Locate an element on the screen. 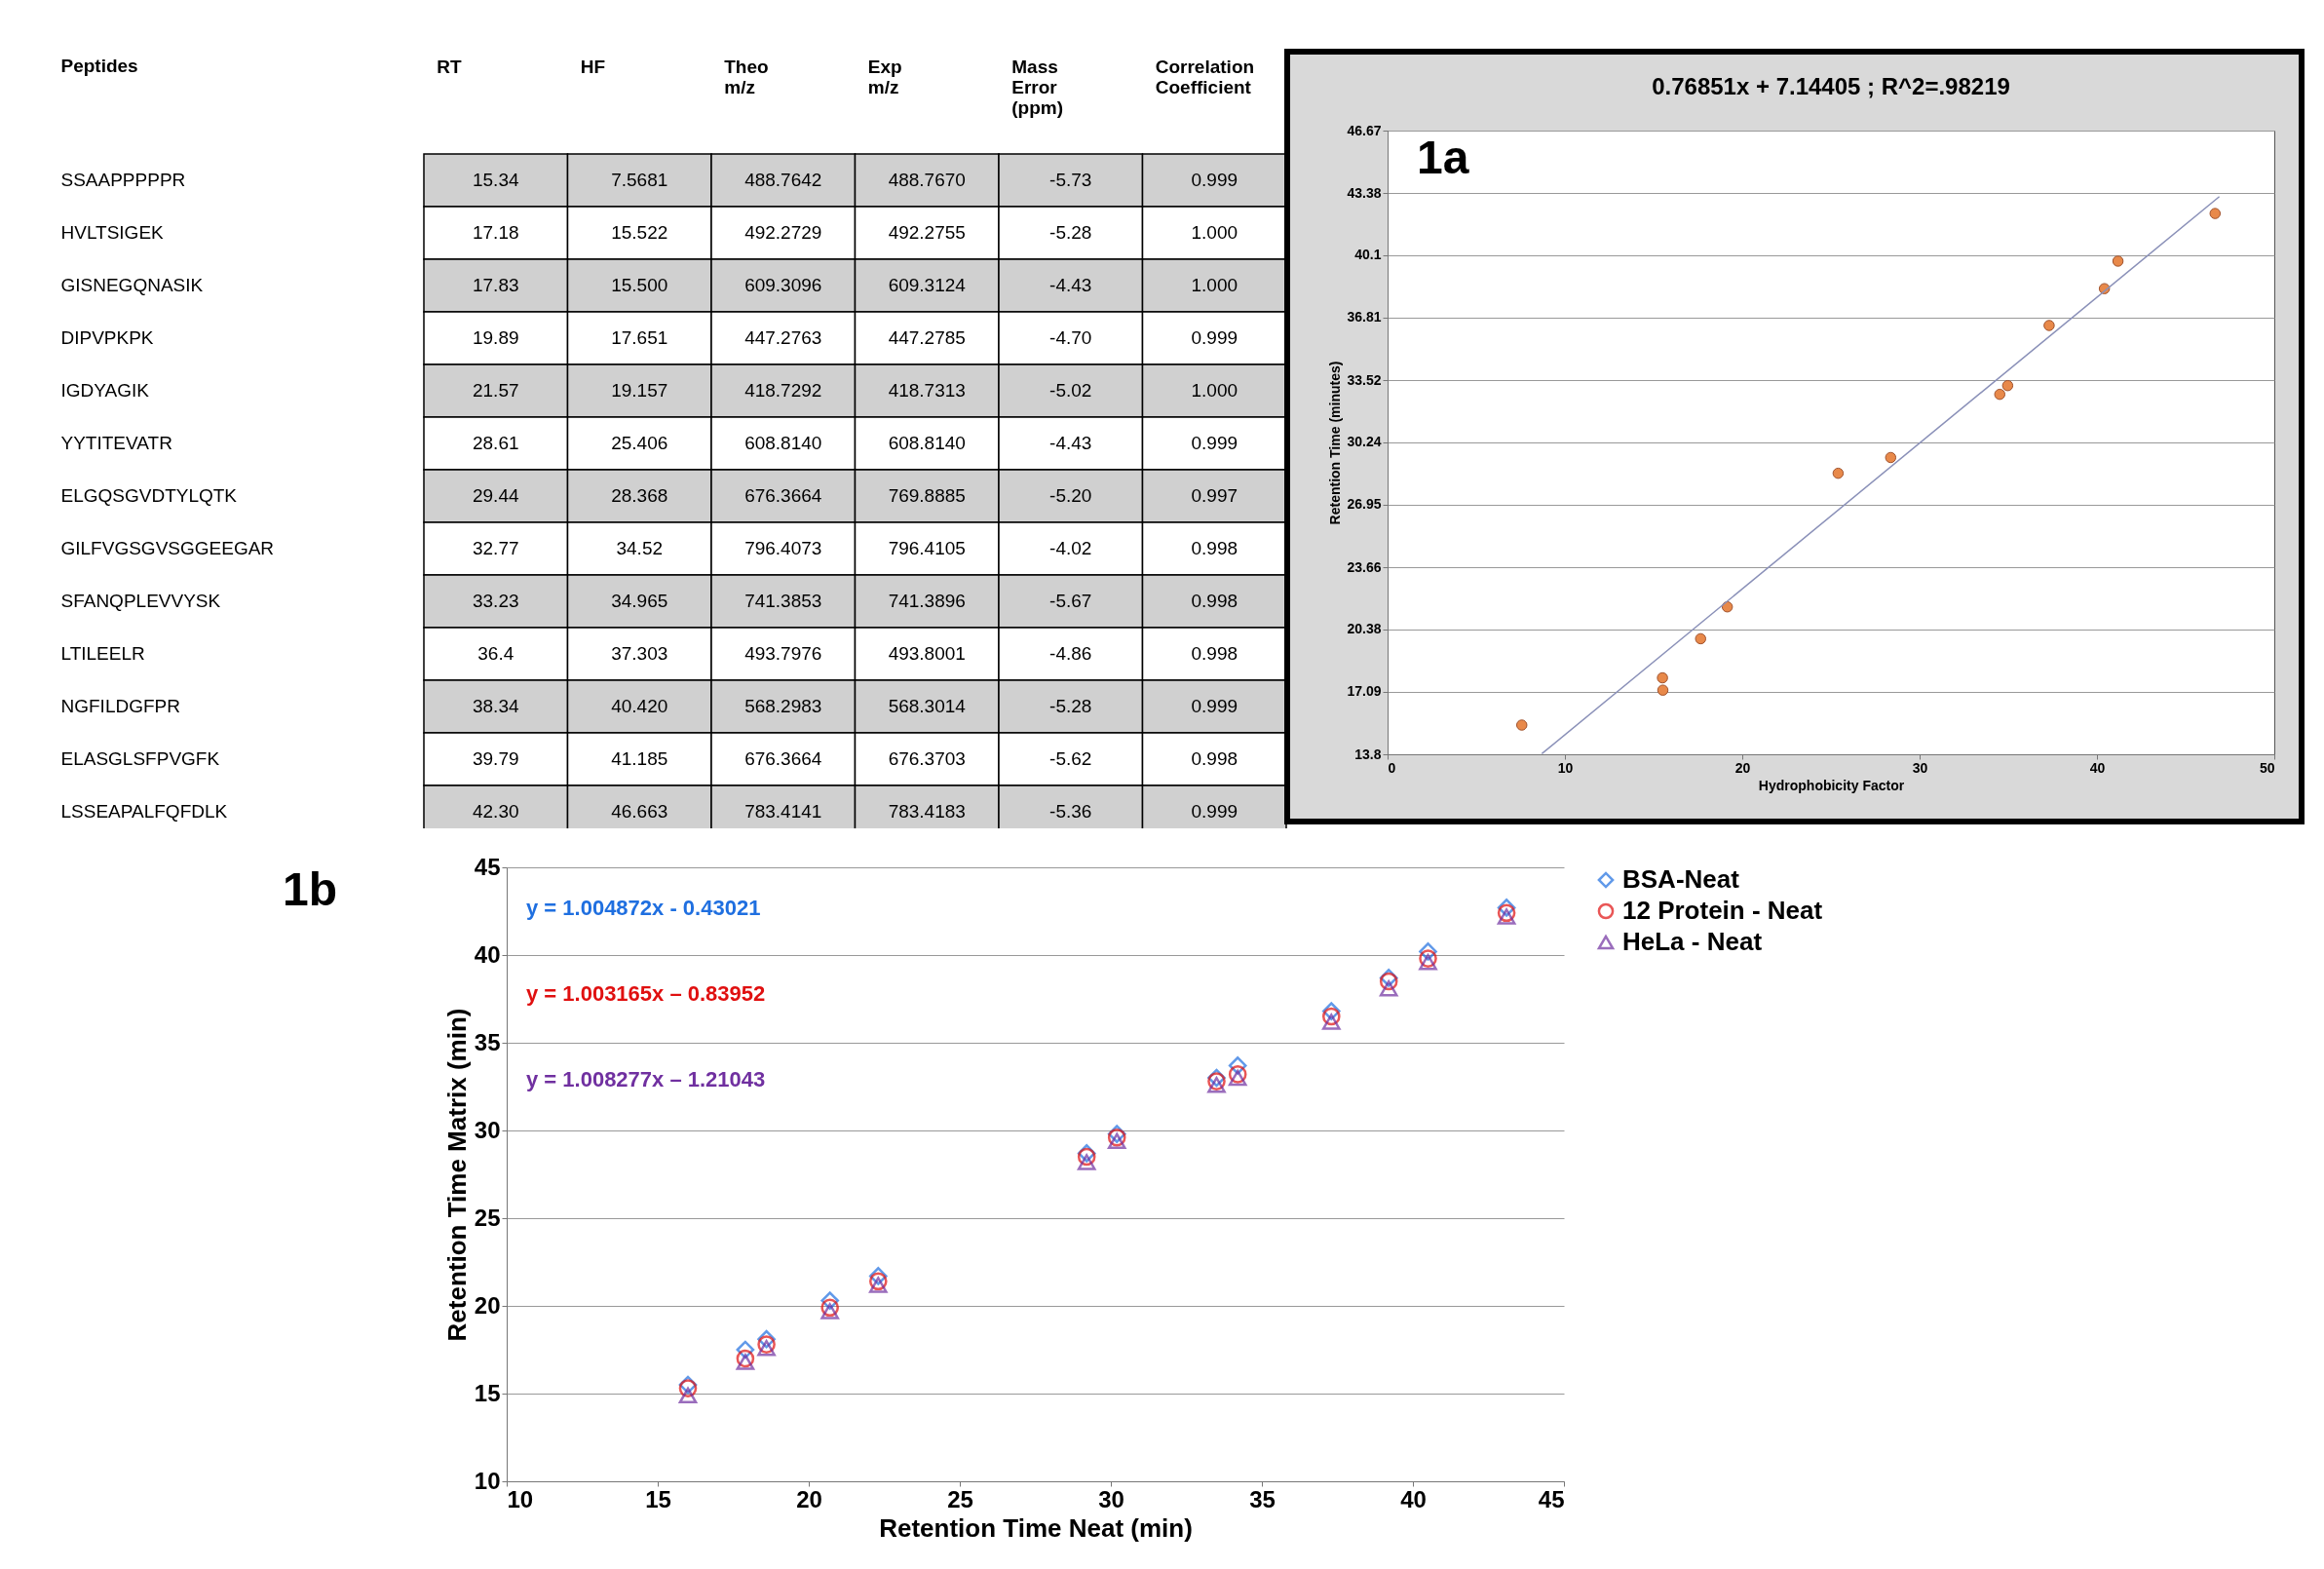  data-label: 447.2785 is located at coordinates (927, 338).